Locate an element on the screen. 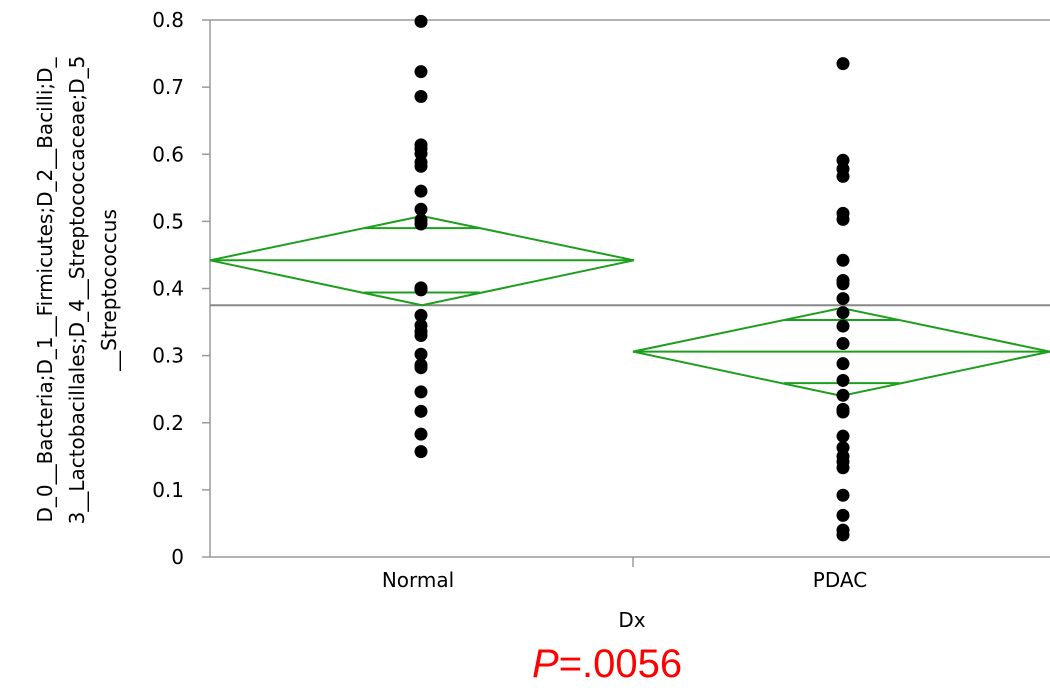 The height and width of the screenshot is (690, 1050). x-tick-label: Normal is located at coordinates (418, 580).